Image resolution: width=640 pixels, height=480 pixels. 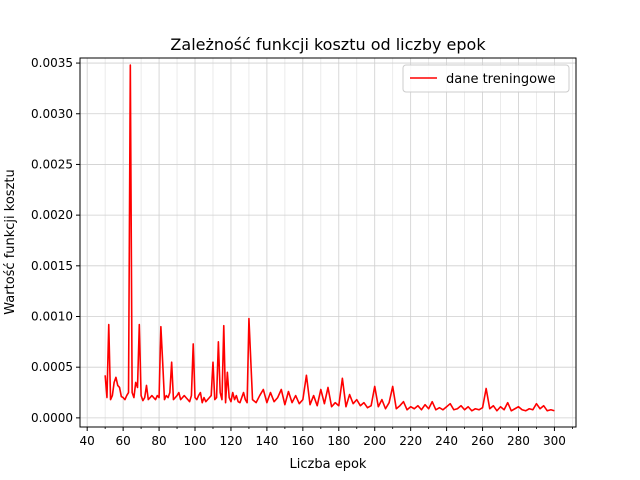 I want to click on y-tick-label: 0.0010, so click(x=52, y=317).